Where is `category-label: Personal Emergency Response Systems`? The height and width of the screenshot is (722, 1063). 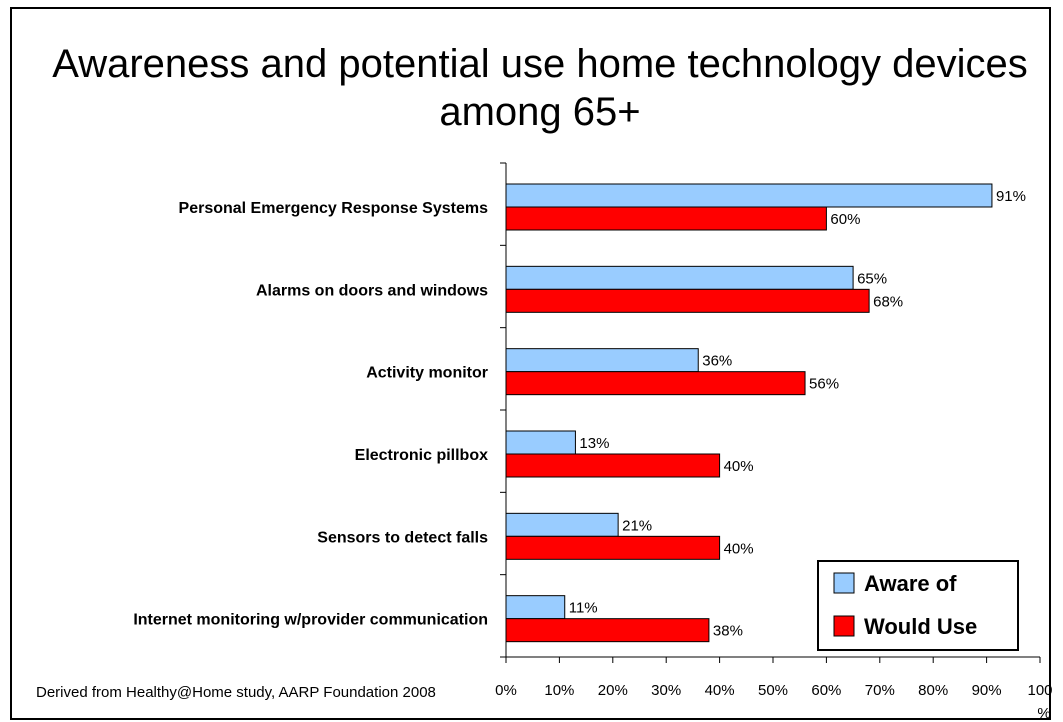
category-label: Personal Emergency Response Systems is located at coordinates (334, 208).